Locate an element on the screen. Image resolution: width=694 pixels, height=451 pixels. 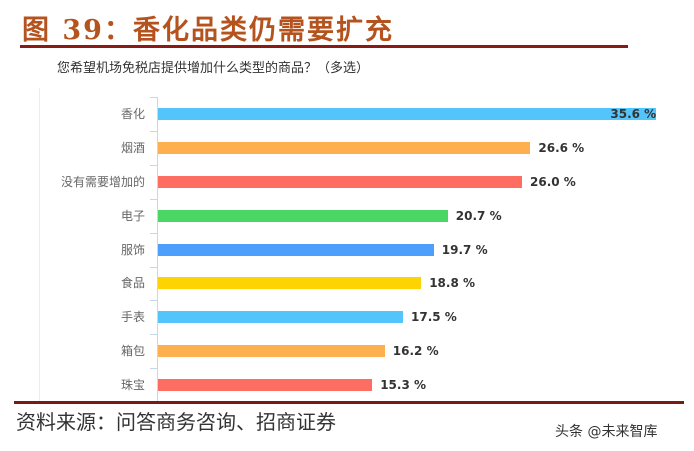
source-note: 资料来源：问答商务咨询、招商证券 is located at coordinates (176, 422).